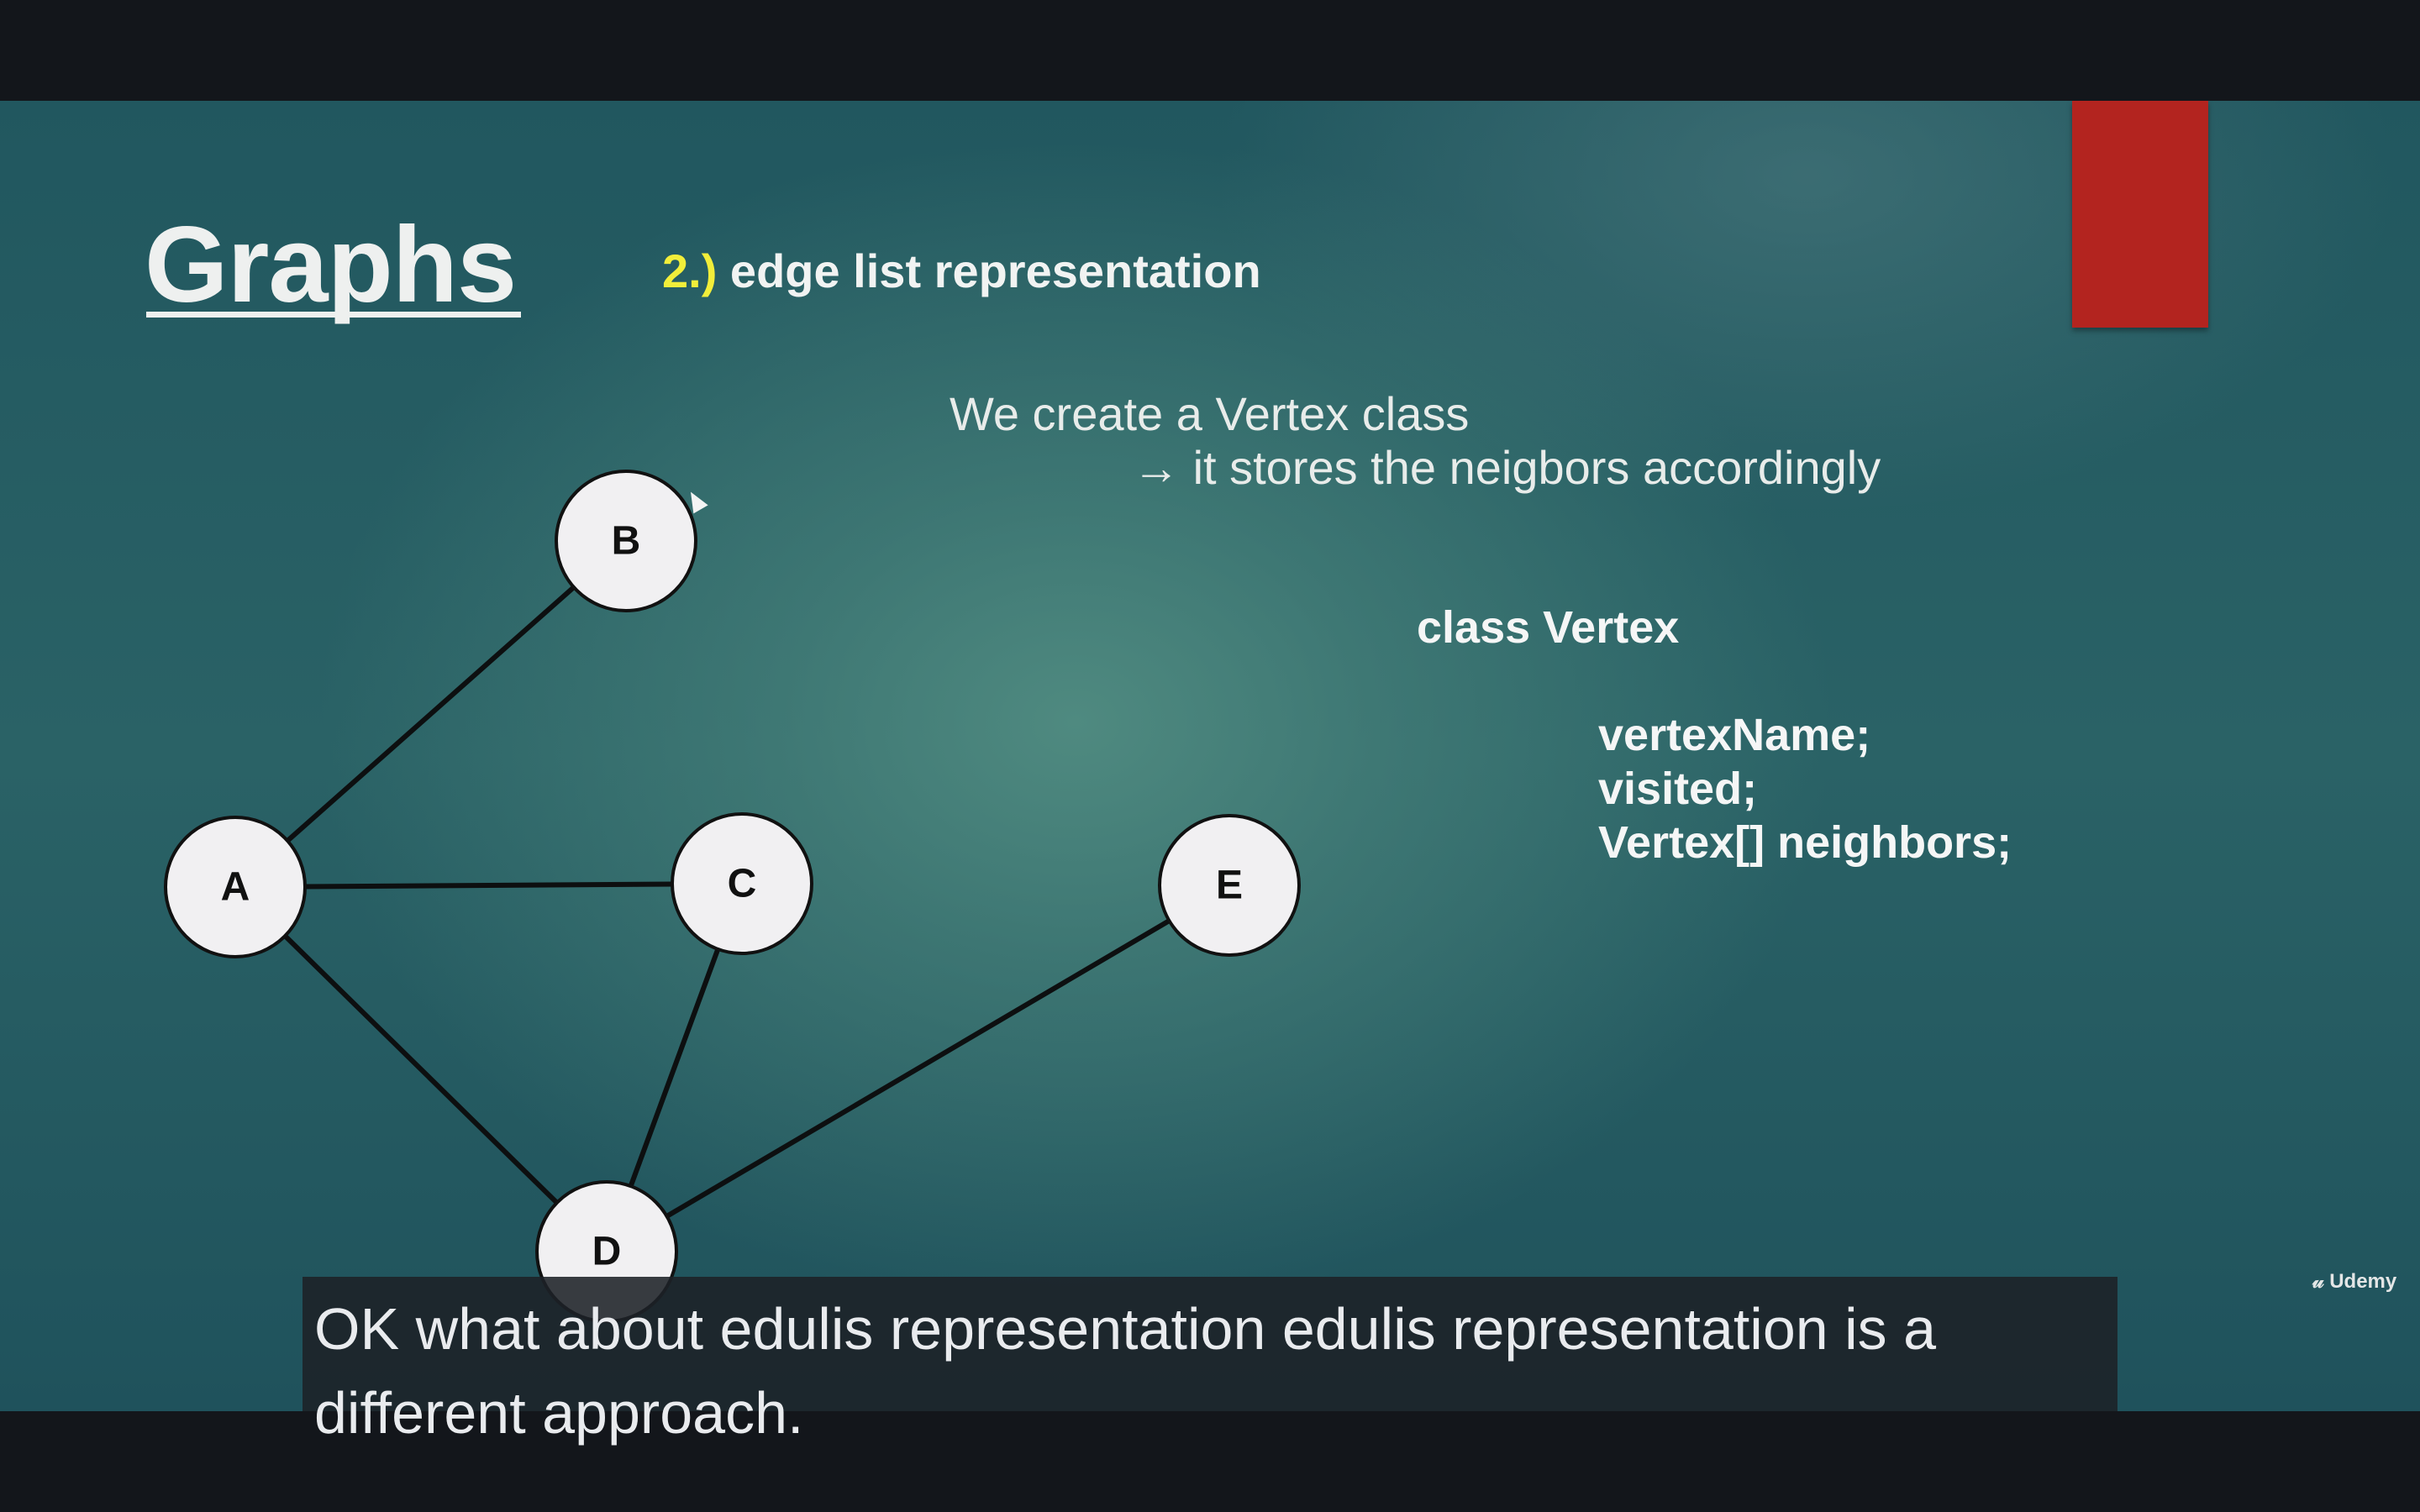 This screenshot has width=2420, height=1512. Describe the element at coordinates (1210, 1461) in the screenshot. I see `letterbox-bottom` at that location.